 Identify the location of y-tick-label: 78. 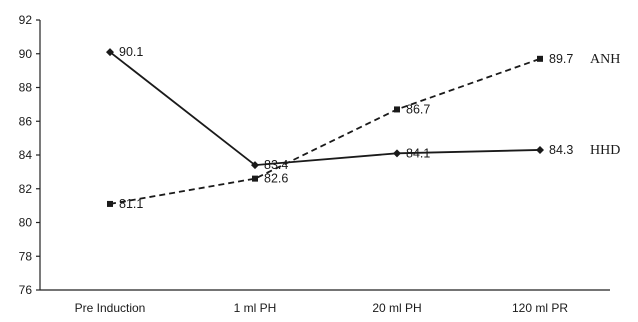
(26, 256).